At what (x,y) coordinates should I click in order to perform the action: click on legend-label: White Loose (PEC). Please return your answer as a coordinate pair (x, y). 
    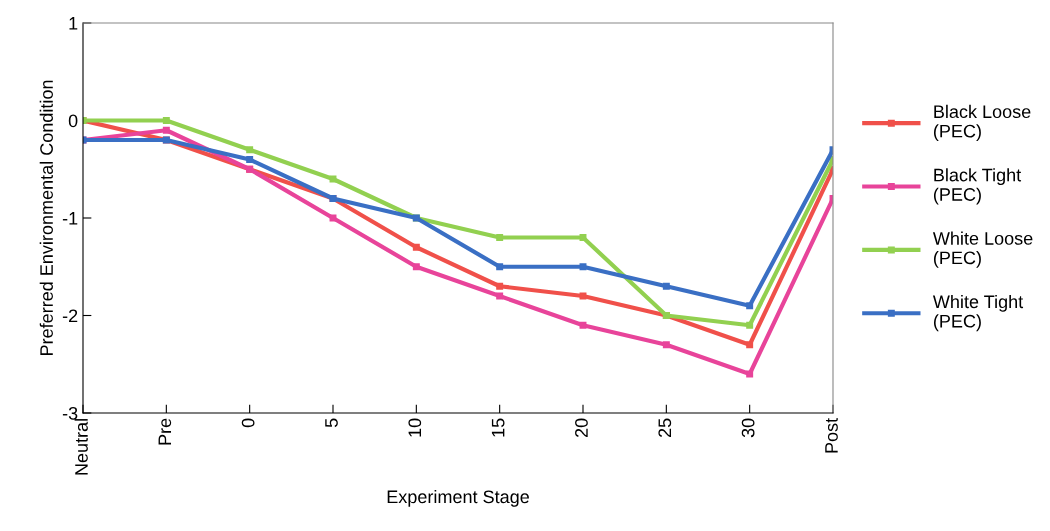
    Looking at the image, I should click on (982, 249).